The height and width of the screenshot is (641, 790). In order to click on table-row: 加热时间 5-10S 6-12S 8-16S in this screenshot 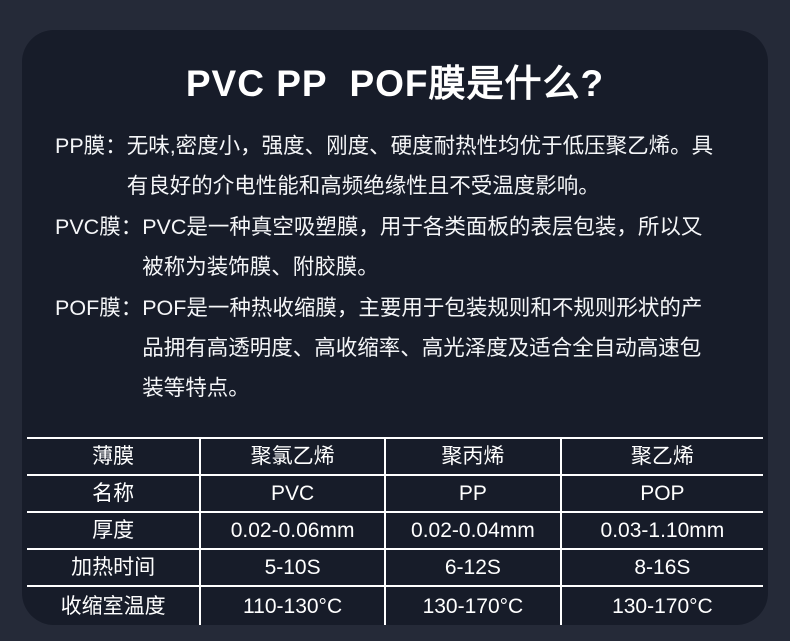, I will do `click(395, 566)`.